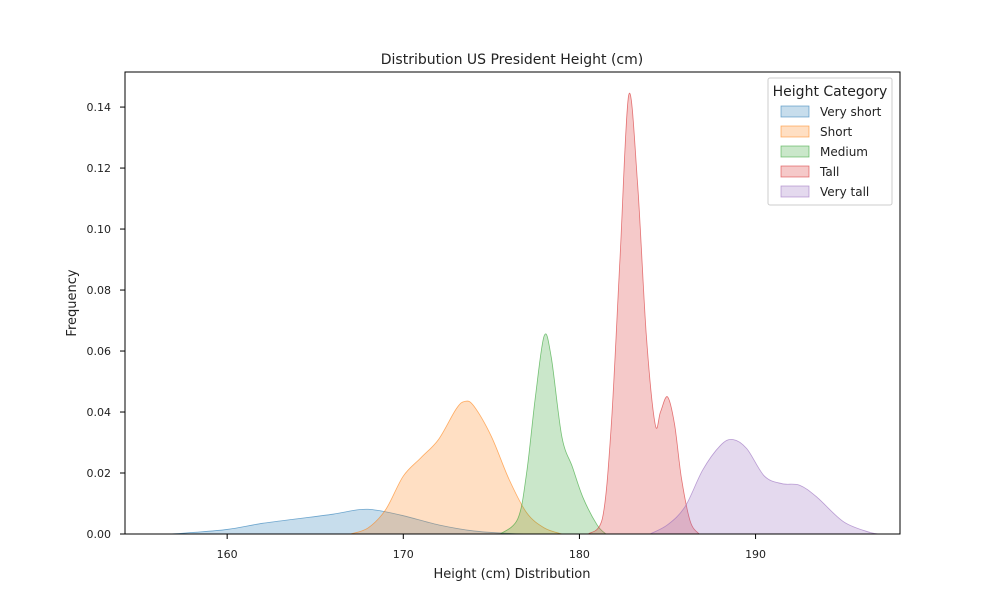  Describe the element at coordinates (755, 554) in the screenshot. I see `x-tick-label: 190` at that location.